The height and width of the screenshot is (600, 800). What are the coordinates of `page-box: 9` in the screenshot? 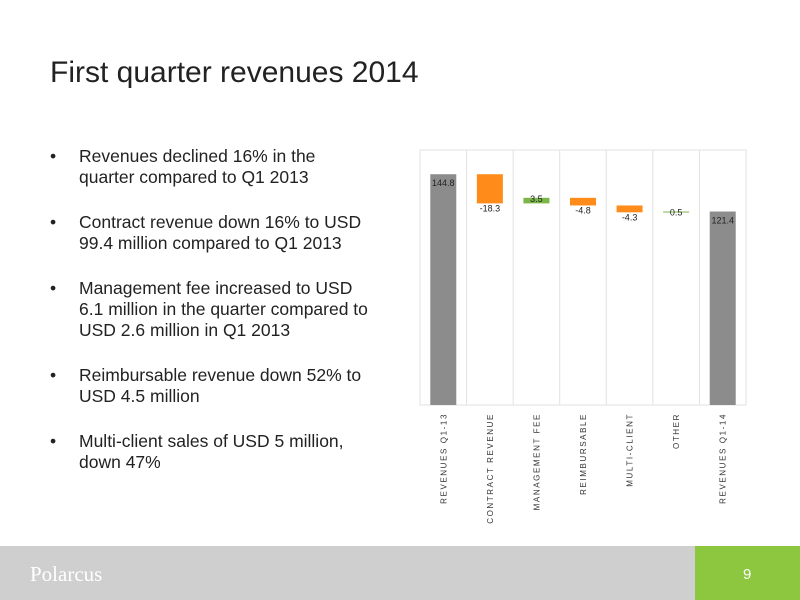 It's located at (747, 573).